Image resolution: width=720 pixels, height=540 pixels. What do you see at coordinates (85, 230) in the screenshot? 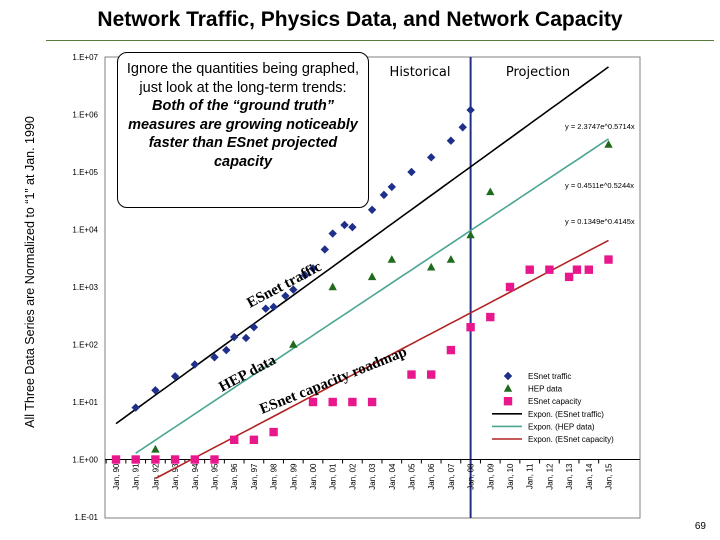
I see `y-tick-label: 1.E+04` at bounding box center [85, 230].